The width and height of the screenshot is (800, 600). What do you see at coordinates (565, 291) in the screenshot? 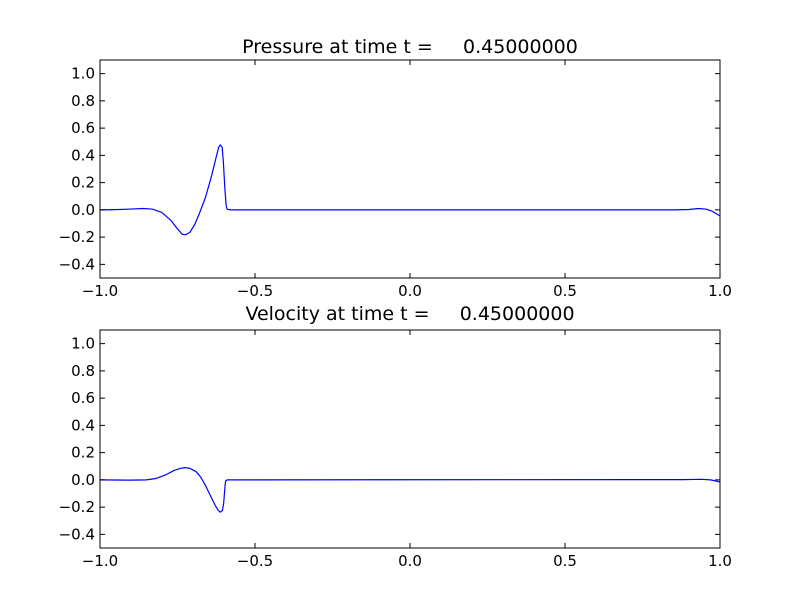
I see `pressure-xtick-label: 0.5` at bounding box center [565, 291].